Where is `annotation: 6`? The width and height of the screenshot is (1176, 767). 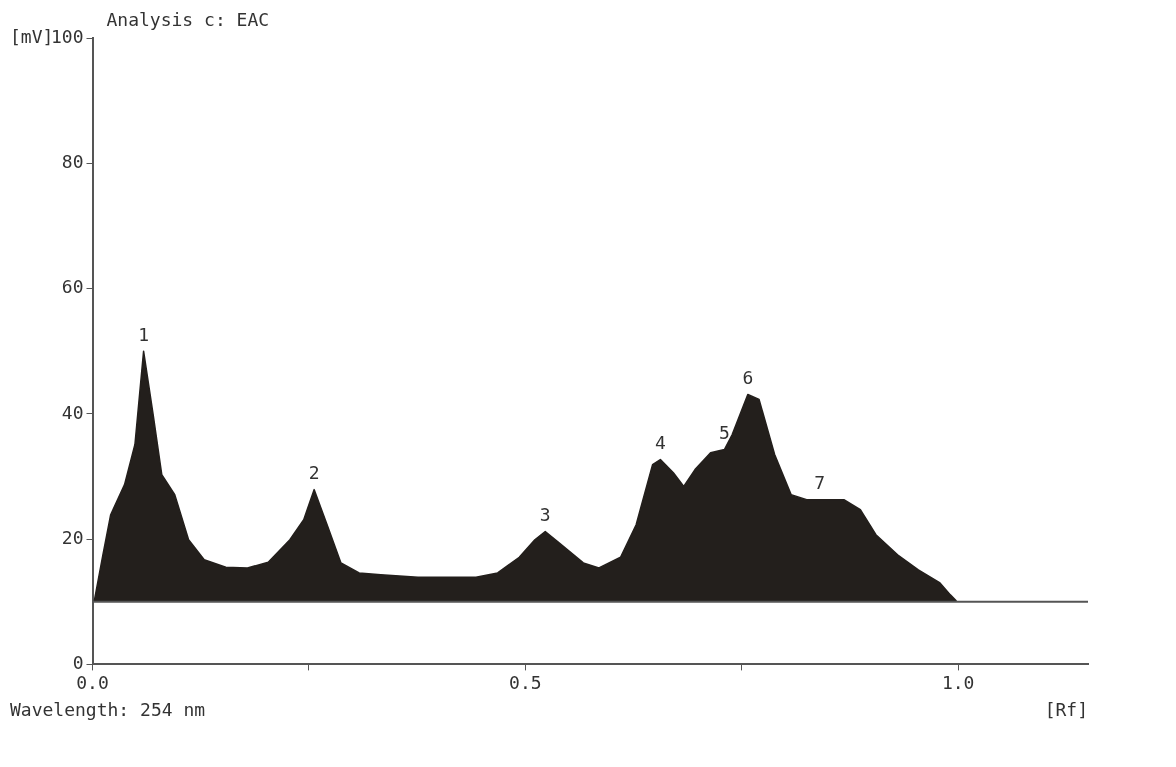
annotation: 6 is located at coordinates (748, 378).